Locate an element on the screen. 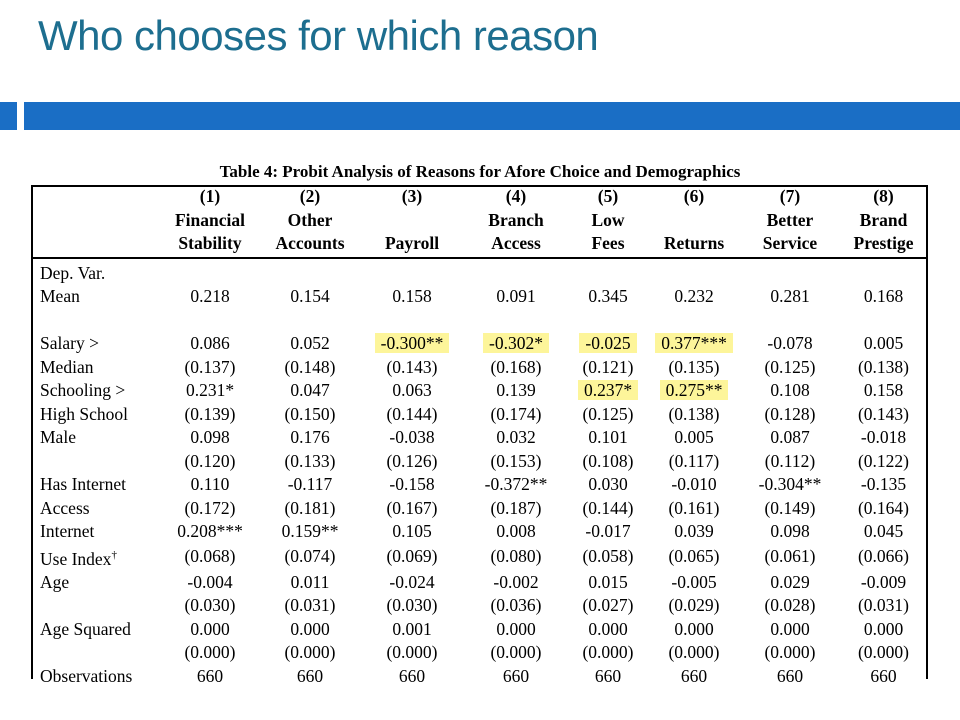 Image resolution: width=960 pixels, height=720 pixels. cell-value: (0.148) is located at coordinates (310, 366).